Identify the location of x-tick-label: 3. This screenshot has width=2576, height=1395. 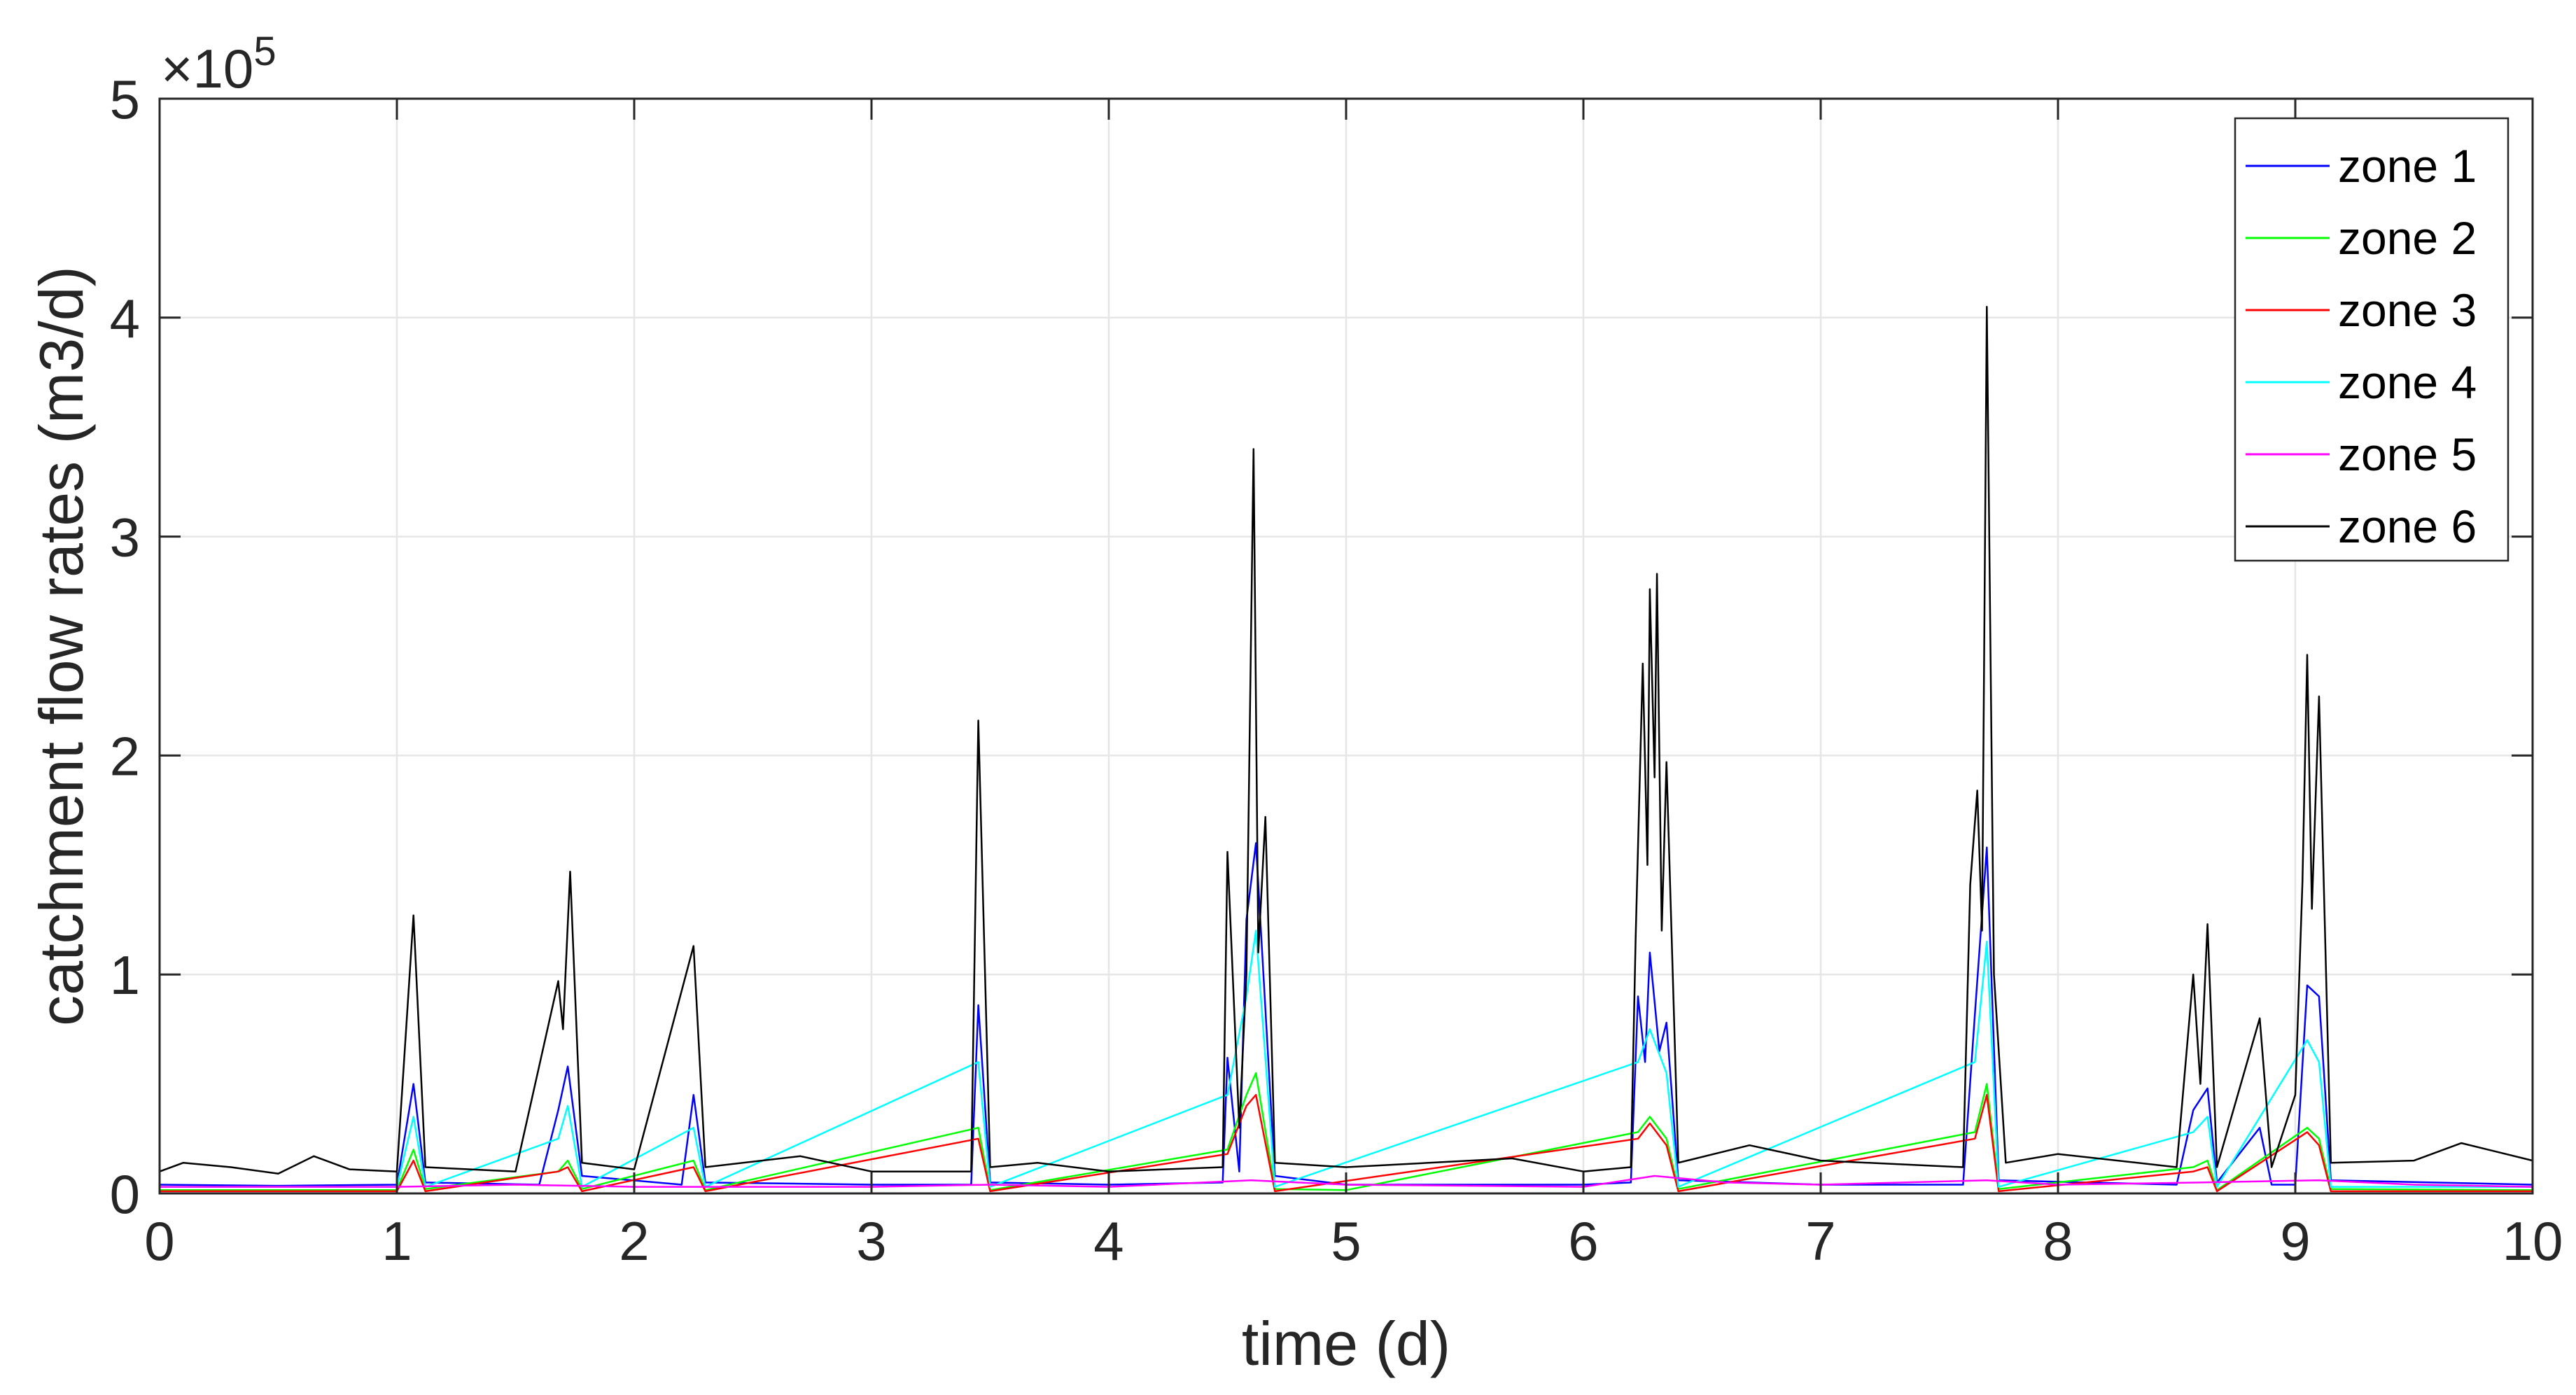
(871, 1241).